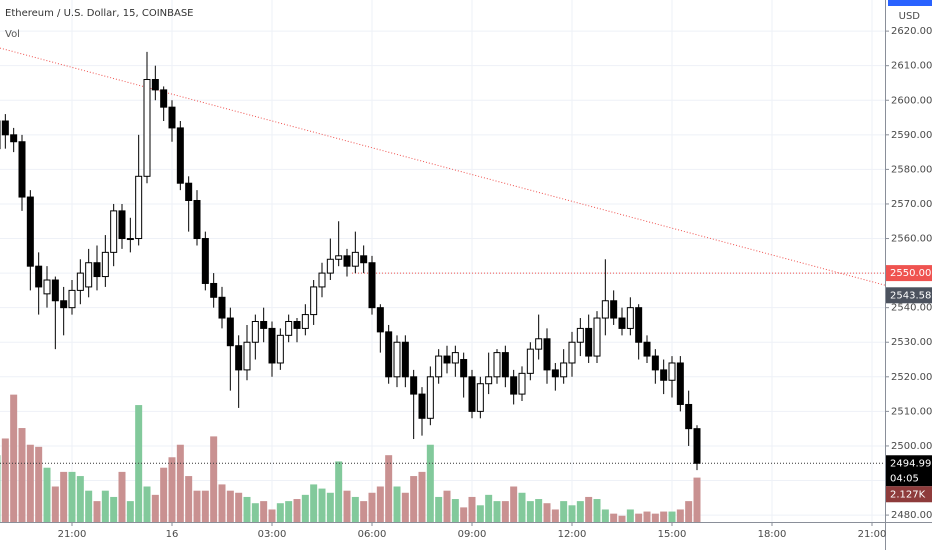 This screenshot has height=550, width=932. What do you see at coordinates (910, 3) in the screenshot?
I see `symbol-badge` at bounding box center [910, 3].